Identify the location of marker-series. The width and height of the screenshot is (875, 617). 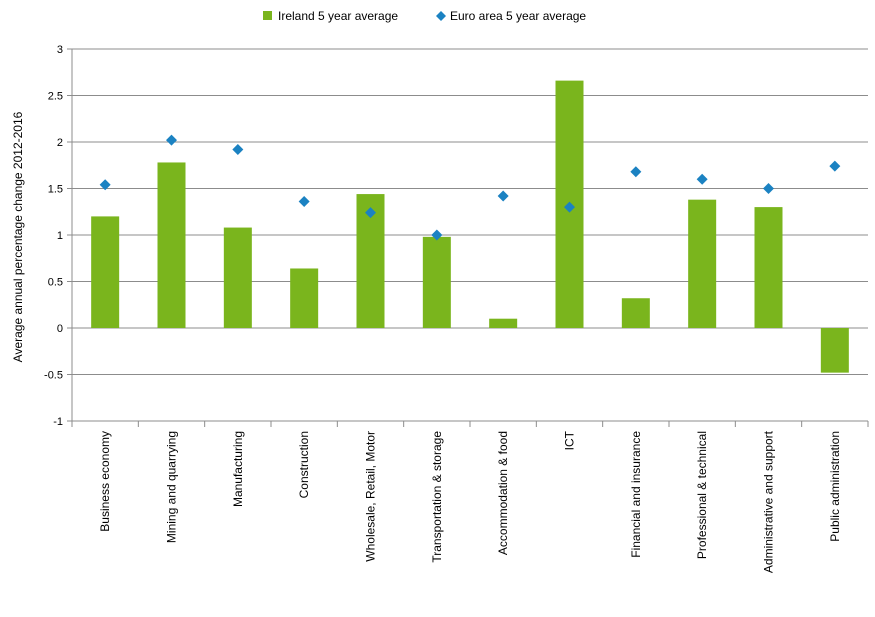
(470, 187).